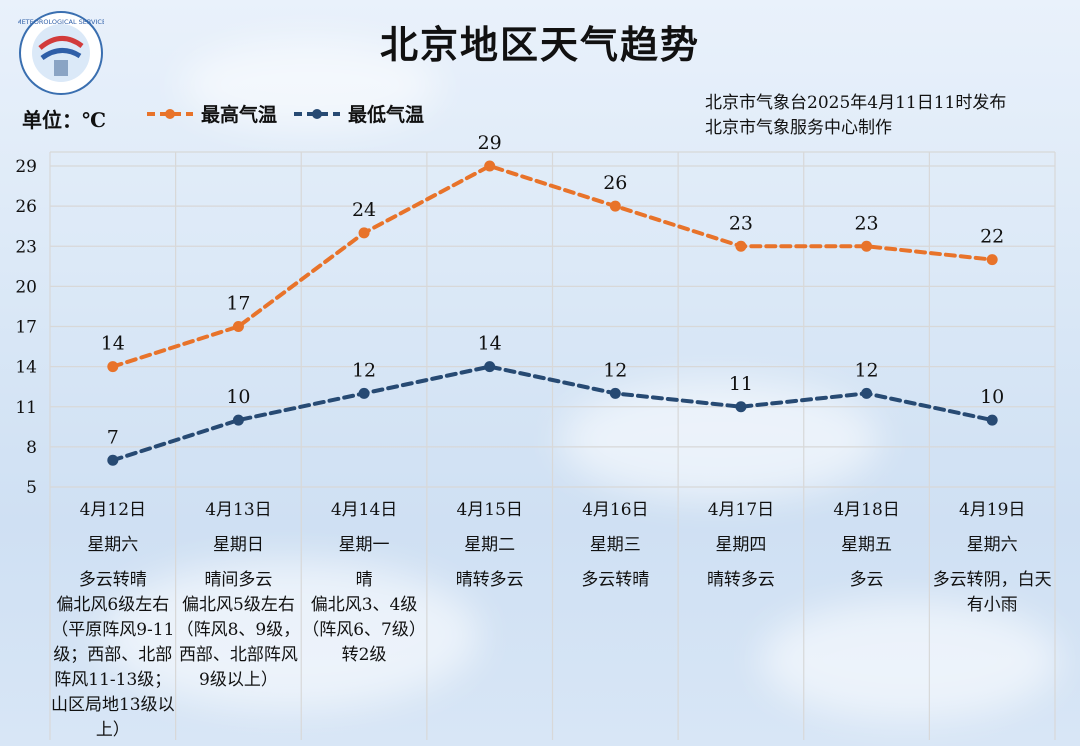  Describe the element at coordinates (490, 545) in the screenshot. I see `day-weekday: 星期二` at that location.